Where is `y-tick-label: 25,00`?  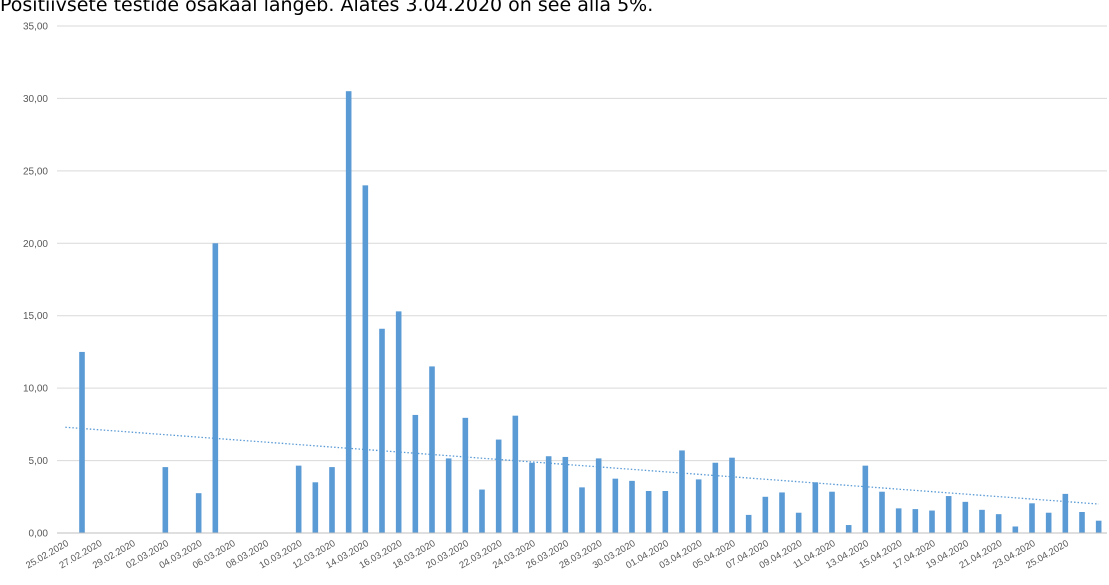
y-tick-label: 25,00 is located at coordinates (35, 171).